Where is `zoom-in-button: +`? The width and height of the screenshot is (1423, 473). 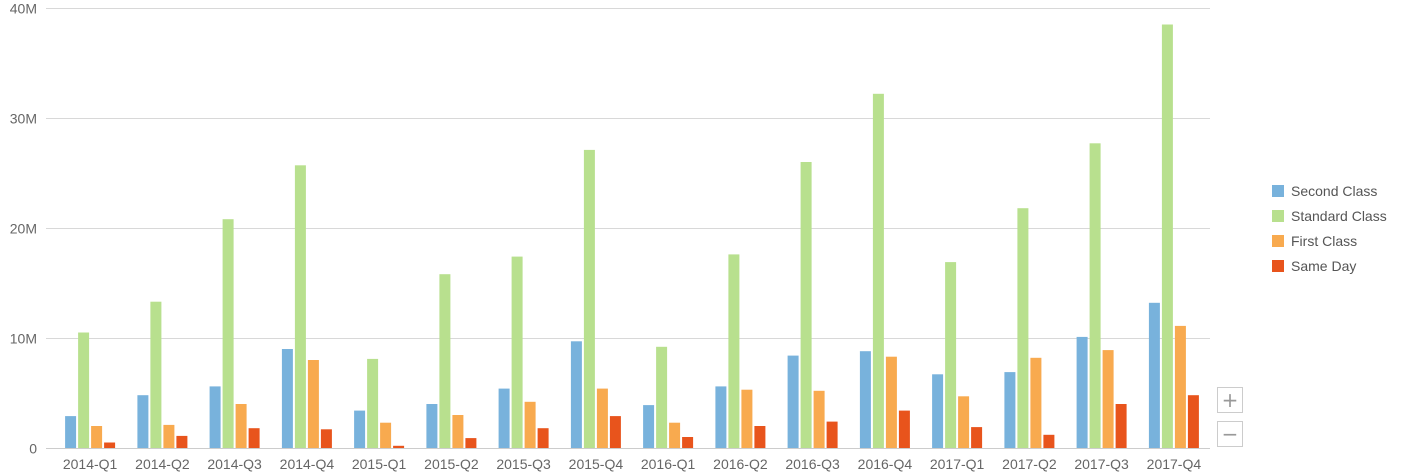 zoom-in-button: + is located at coordinates (1230, 400).